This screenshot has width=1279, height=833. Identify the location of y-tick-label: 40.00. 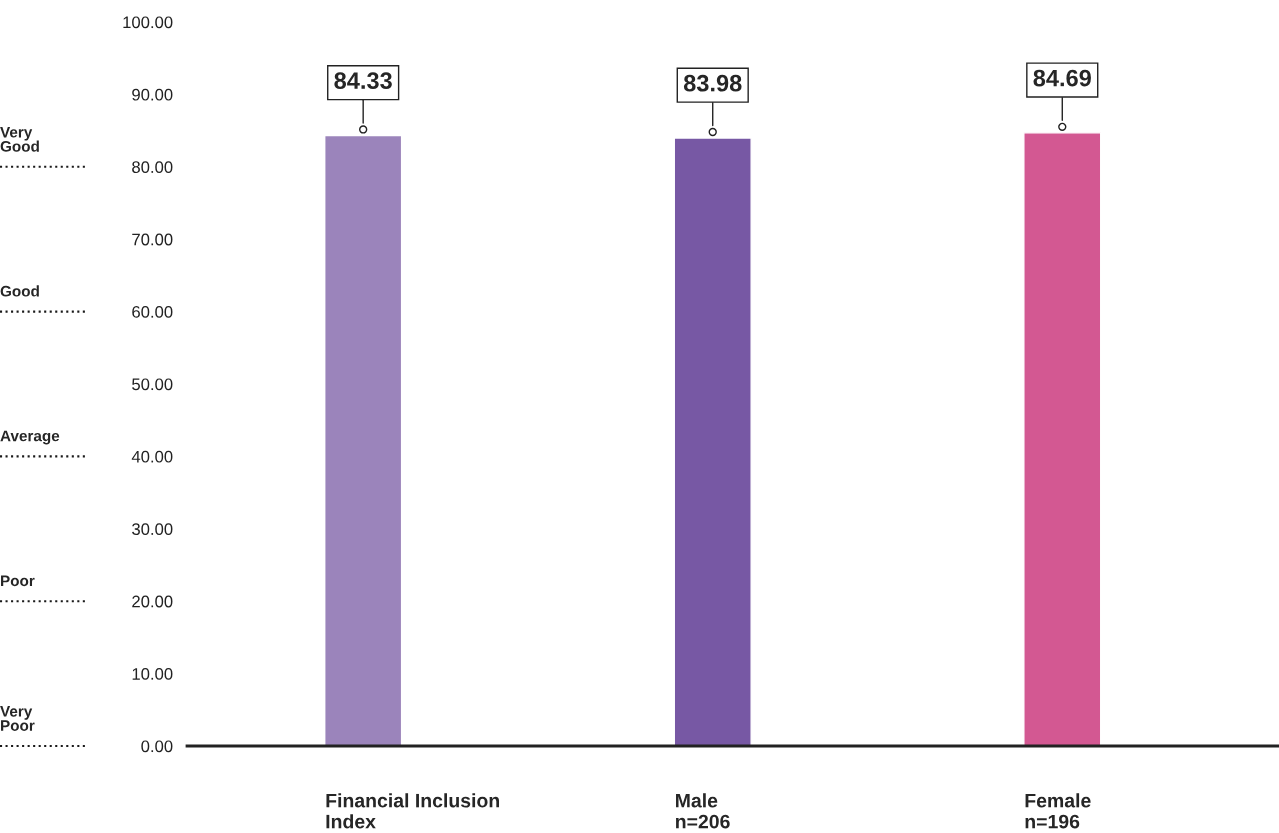
(152, 456).